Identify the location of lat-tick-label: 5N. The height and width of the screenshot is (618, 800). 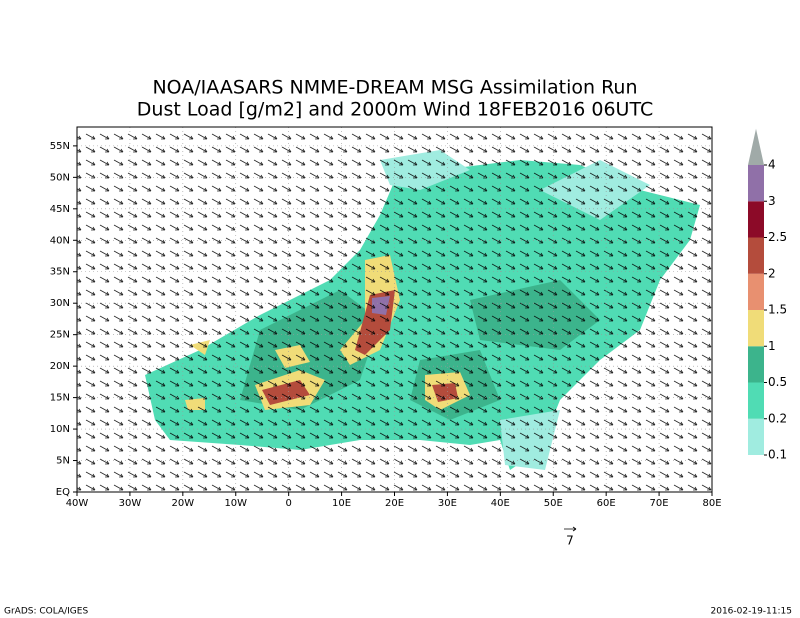
(63, 461).